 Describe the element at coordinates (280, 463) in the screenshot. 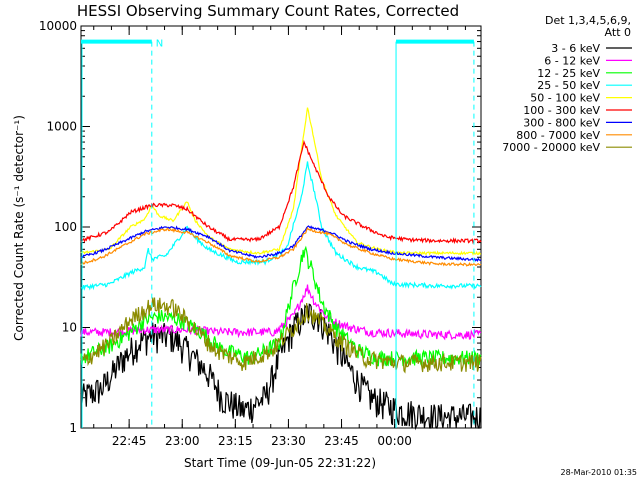

I see `x-axis-title: Start Time (09-Jun-05 22:31:22)` at that location.